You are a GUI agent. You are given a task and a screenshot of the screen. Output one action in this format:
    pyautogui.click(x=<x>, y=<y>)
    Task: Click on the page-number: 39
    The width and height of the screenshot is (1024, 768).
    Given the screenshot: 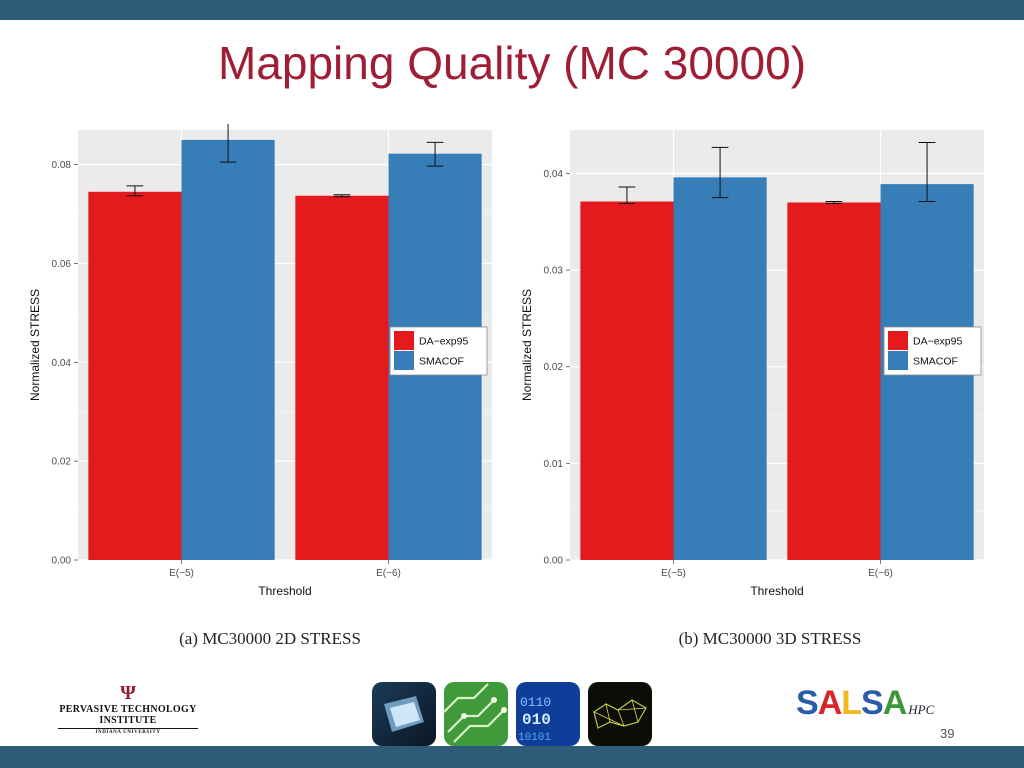 What is the action you would take?
    pyautogui.click(x=947, y=733)
    